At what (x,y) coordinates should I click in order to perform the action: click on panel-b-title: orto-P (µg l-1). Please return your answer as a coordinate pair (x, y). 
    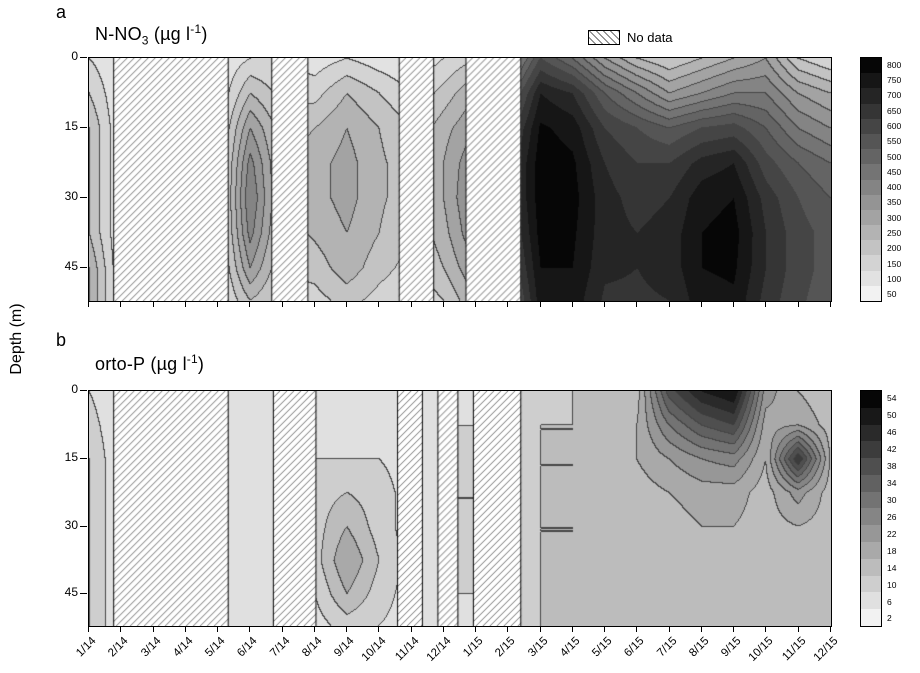
    Looking at the image, I should click on (149, 365).